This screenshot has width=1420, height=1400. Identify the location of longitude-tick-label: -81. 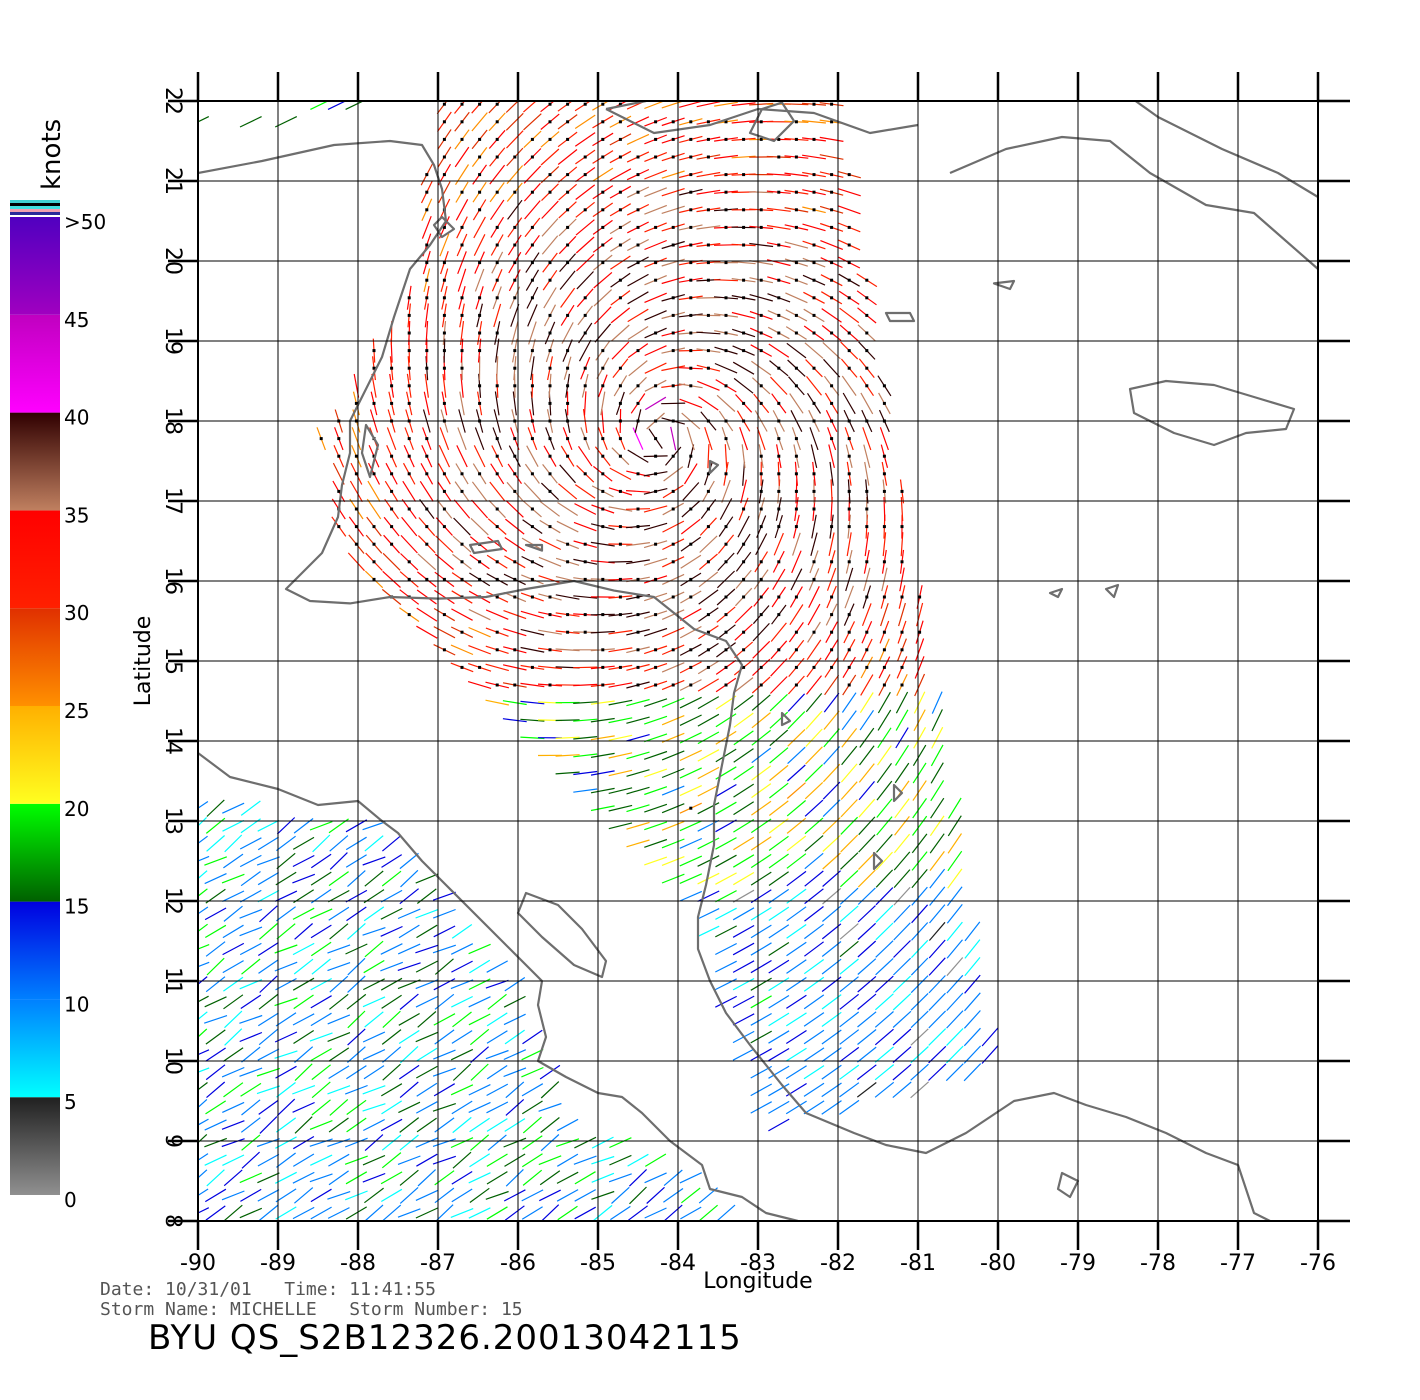
(918, 1263).